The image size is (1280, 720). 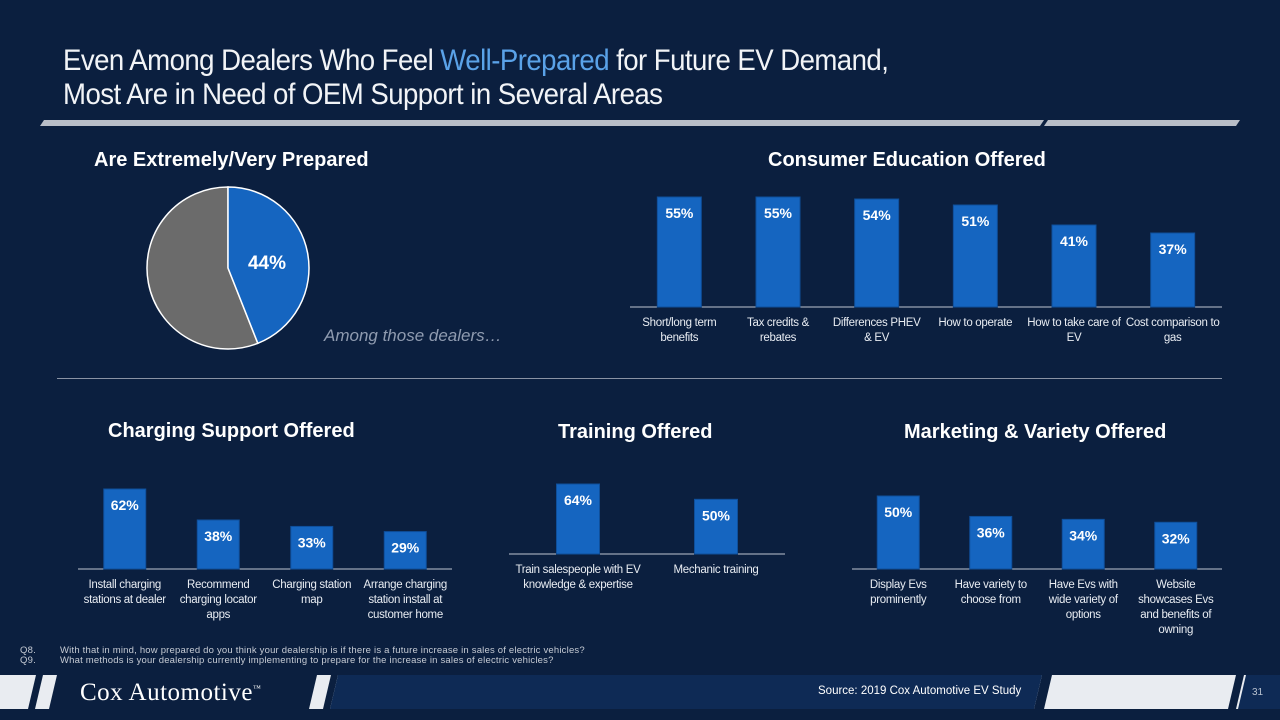 I want to click on consumer-category-label: How to take care of EV, so click(x=1074, y=330).